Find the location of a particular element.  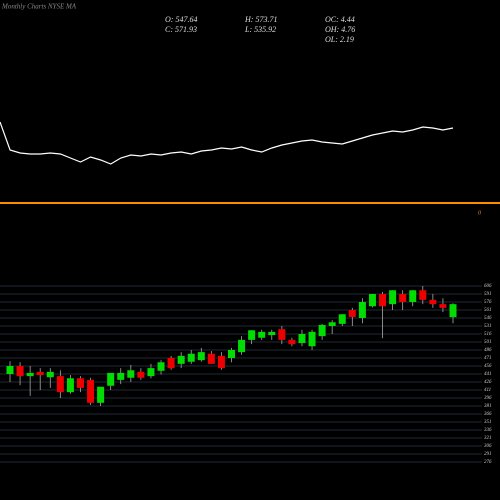

y-tick-label: 456 is located at coordinates (488, 366).